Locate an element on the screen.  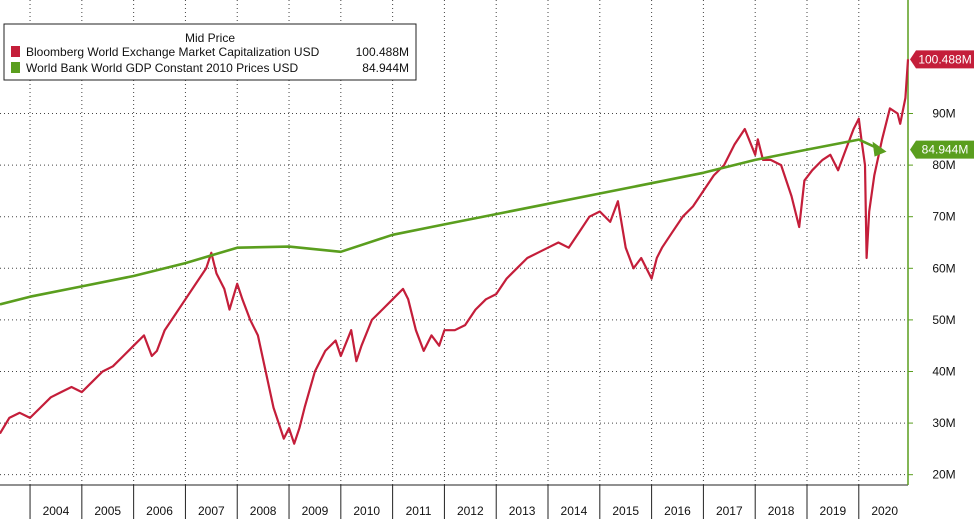
legend-box is located at coordinates (210, 52).